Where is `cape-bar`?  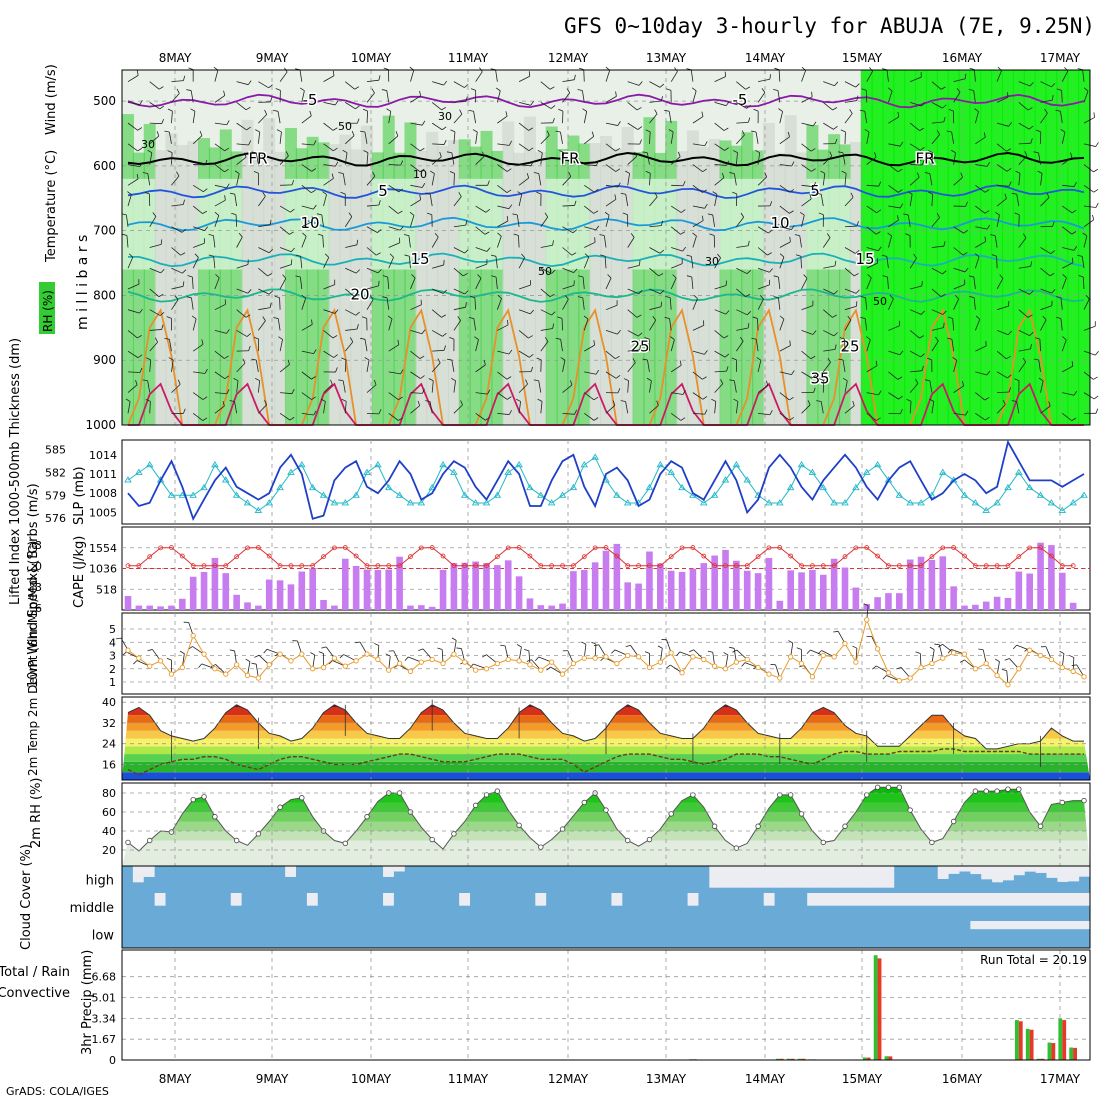
cape-bar is located at coordinates (975, 607).